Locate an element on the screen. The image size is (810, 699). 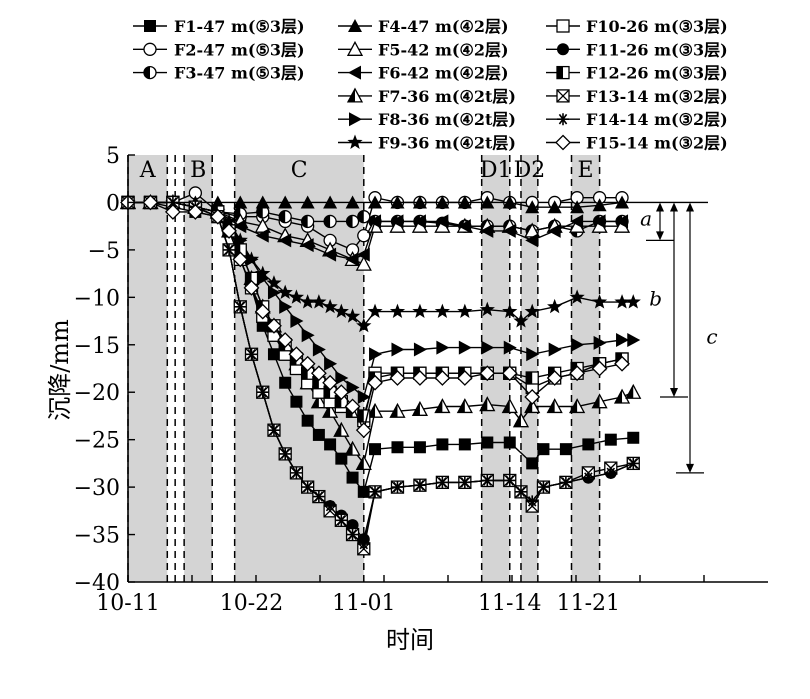
legend-item: F4-47 m(④2层) is located at coordinates (423, 26).